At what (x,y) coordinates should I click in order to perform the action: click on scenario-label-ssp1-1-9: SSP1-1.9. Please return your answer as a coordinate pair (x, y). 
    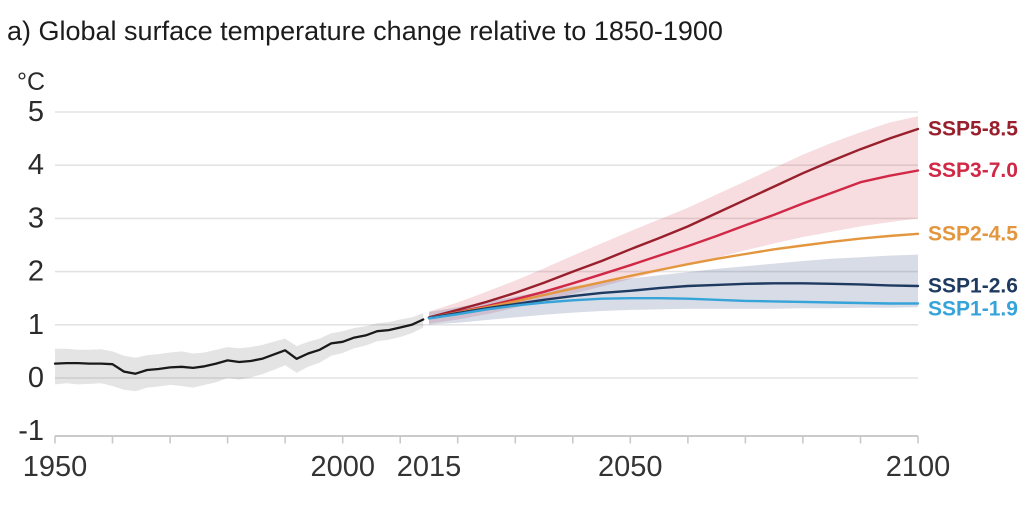
    Looking at the image, I should click on (973, 309).